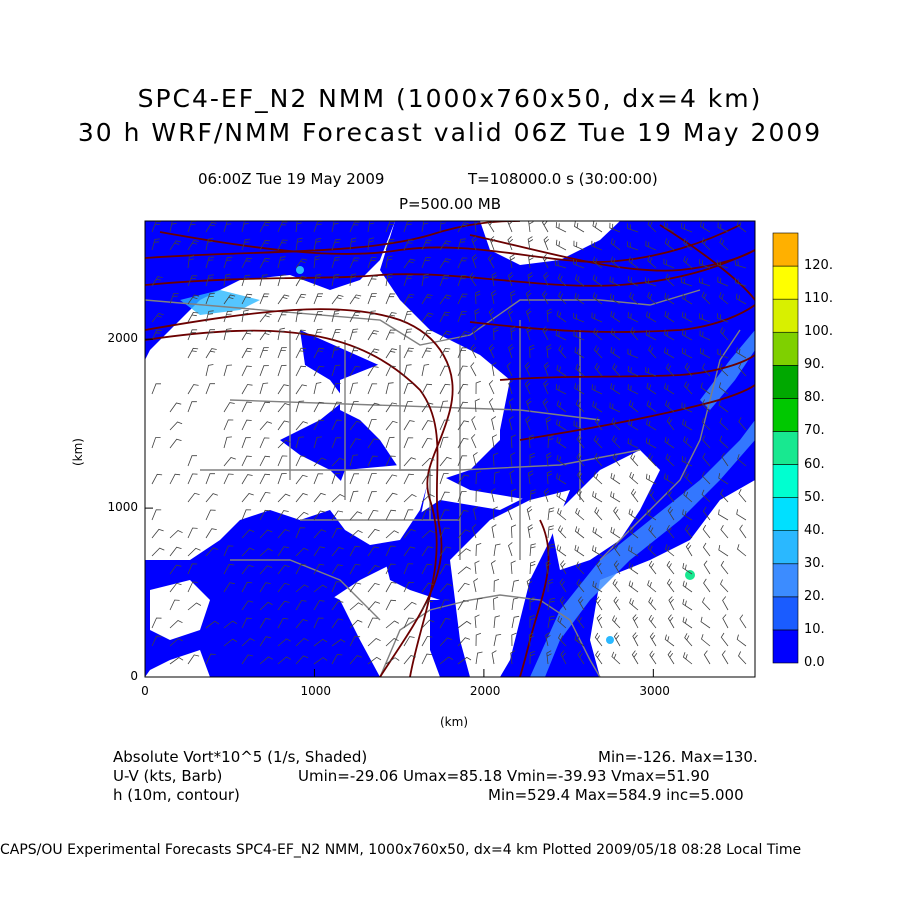 Image resolution: width=900 pixels, height=900 pixels. I want to click on colorbar-label: 20., so click(814, 596).